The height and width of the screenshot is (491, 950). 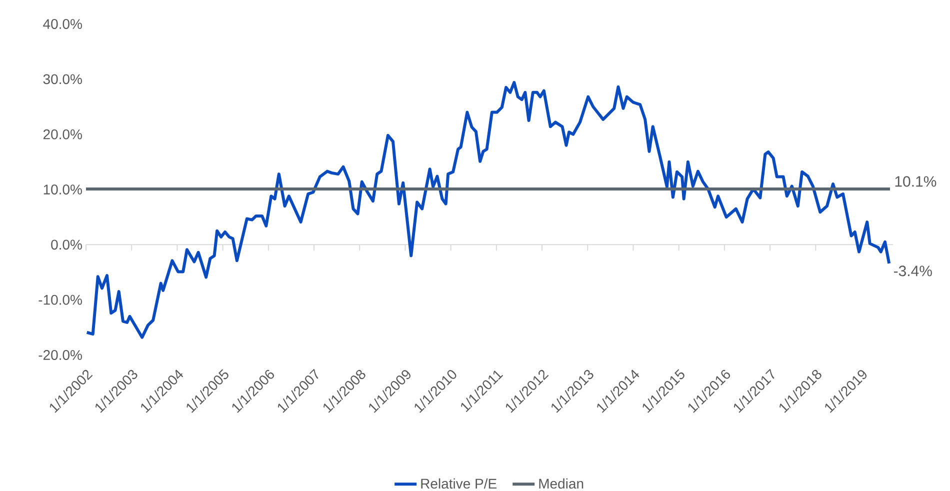 I want to click on legend-label: Relative P/E, so click(x=458, y=483).